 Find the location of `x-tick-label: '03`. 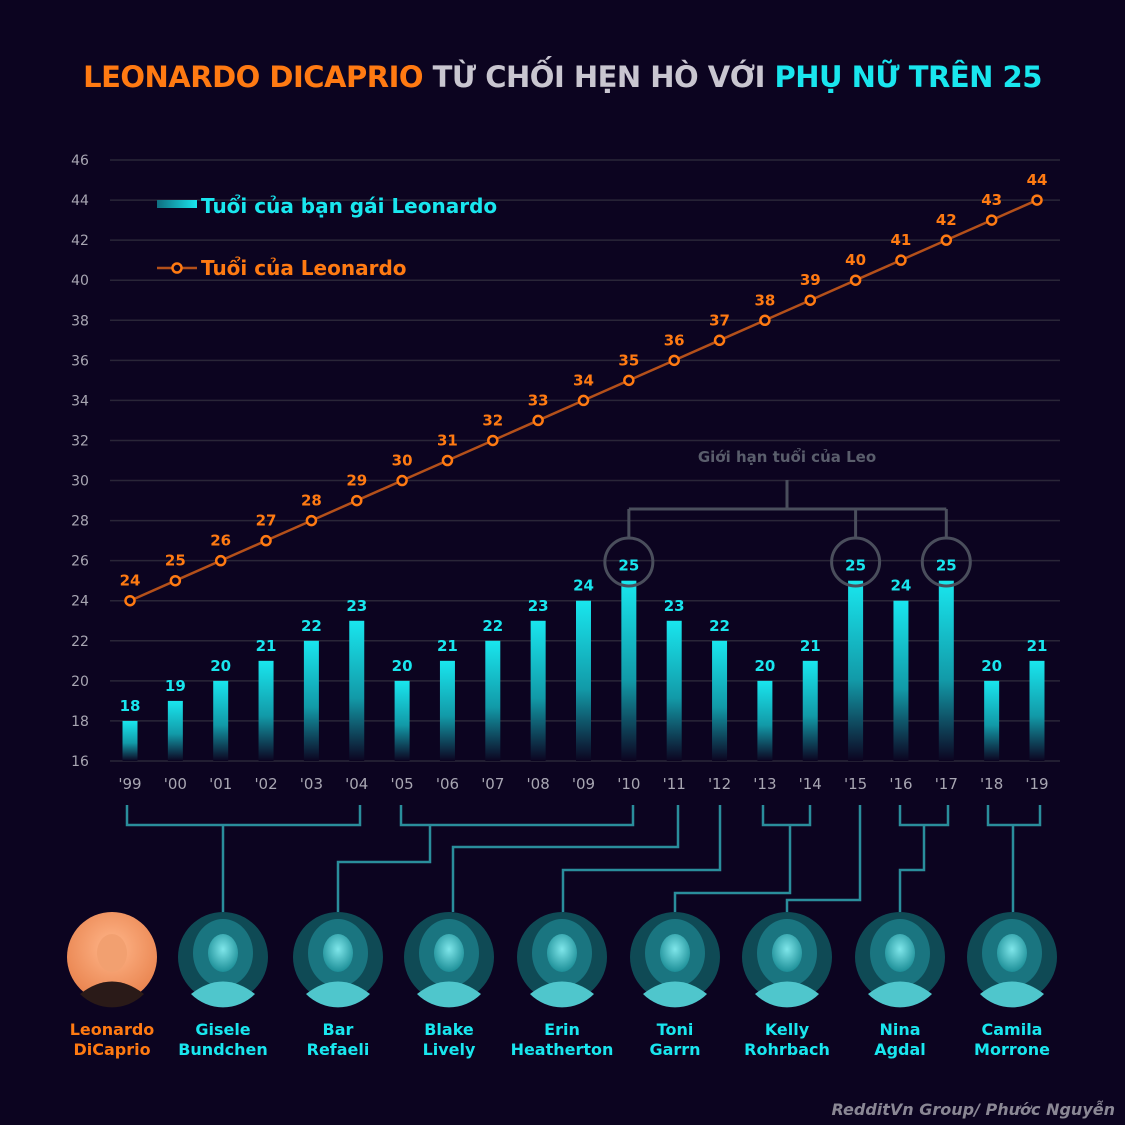

x-tick-label: '03 is located at coordinates (311, 784).